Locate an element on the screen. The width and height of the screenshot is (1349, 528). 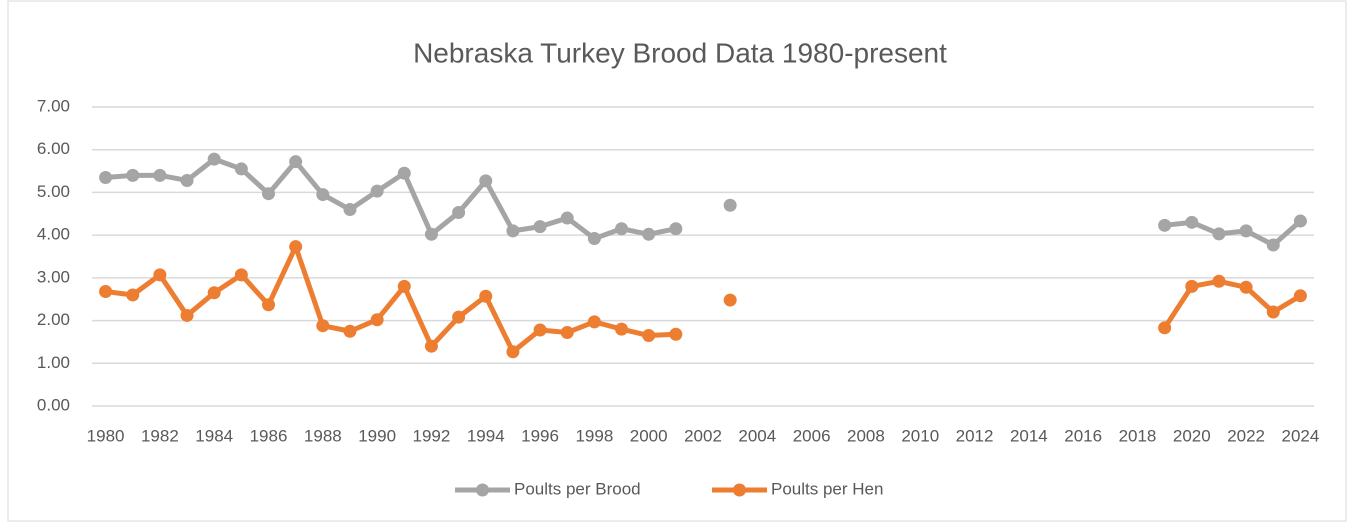
x-tick-label: 1992 is located at coordinates (432, 435).